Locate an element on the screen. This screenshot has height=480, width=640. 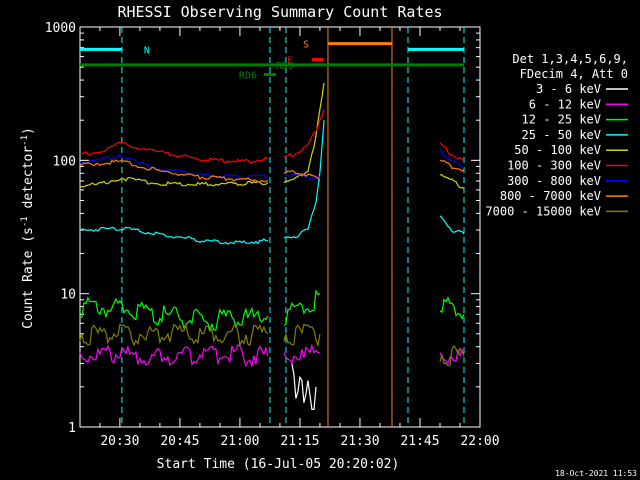
flag-label: RD9 is located at coordinates (285, 66).